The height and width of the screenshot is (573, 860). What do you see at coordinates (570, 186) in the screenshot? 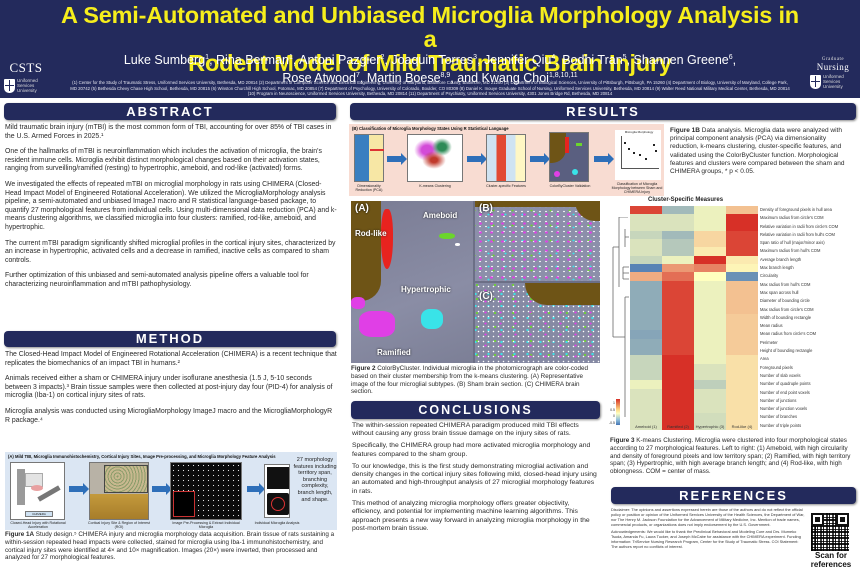
I see `step-label: ColorByCluster Validation` at bounding box center [570, 186].